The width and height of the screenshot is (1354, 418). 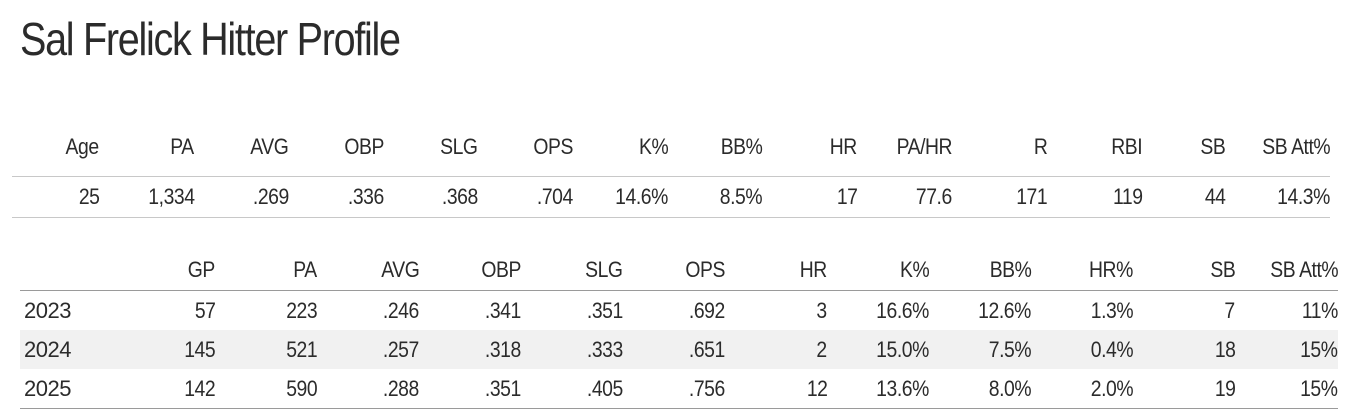 What do you see at coordinates (714, 197) in the screenshot?
I see `summary-cell: 8.5%` at bounding box center [714, 197].